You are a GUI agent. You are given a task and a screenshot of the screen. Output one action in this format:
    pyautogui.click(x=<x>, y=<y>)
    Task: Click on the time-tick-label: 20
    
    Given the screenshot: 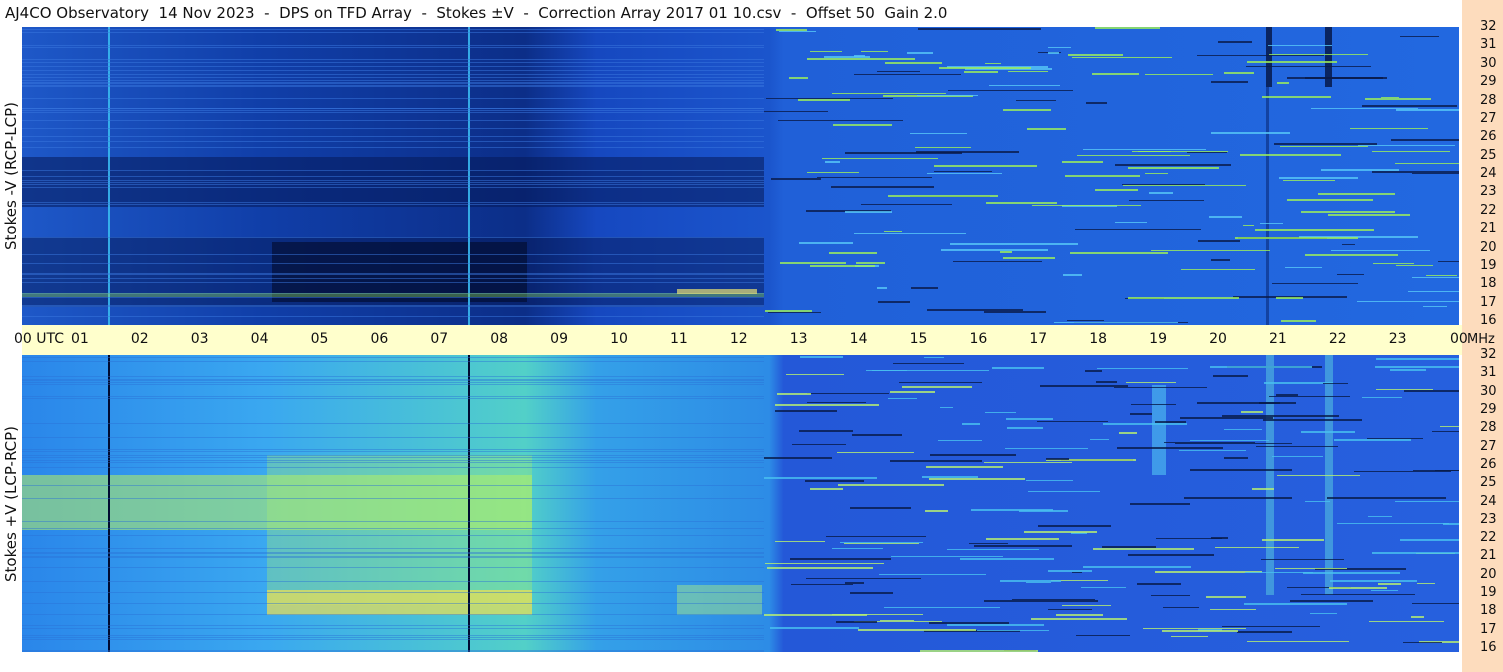 What is the action you would take?
    pyautogui.click(x=1218, y=339)
    